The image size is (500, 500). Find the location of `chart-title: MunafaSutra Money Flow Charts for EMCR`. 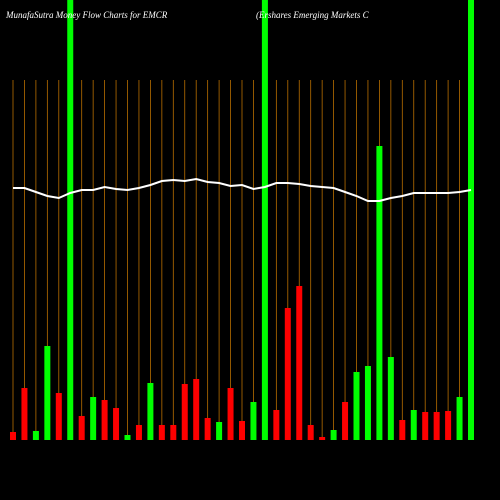

chart-title: MunafaSutra Money Flow Charts for EMCR is located at coordinates (86, 15).